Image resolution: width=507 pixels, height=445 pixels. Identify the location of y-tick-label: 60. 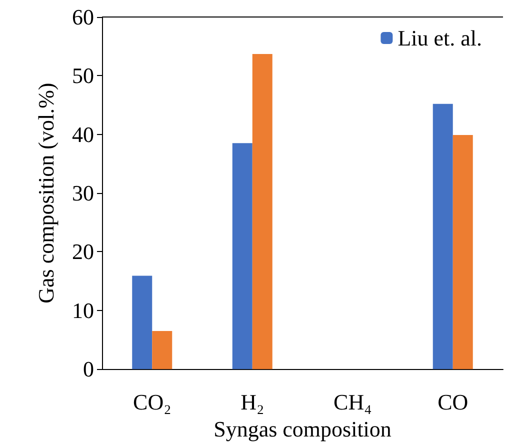
(83, 17).